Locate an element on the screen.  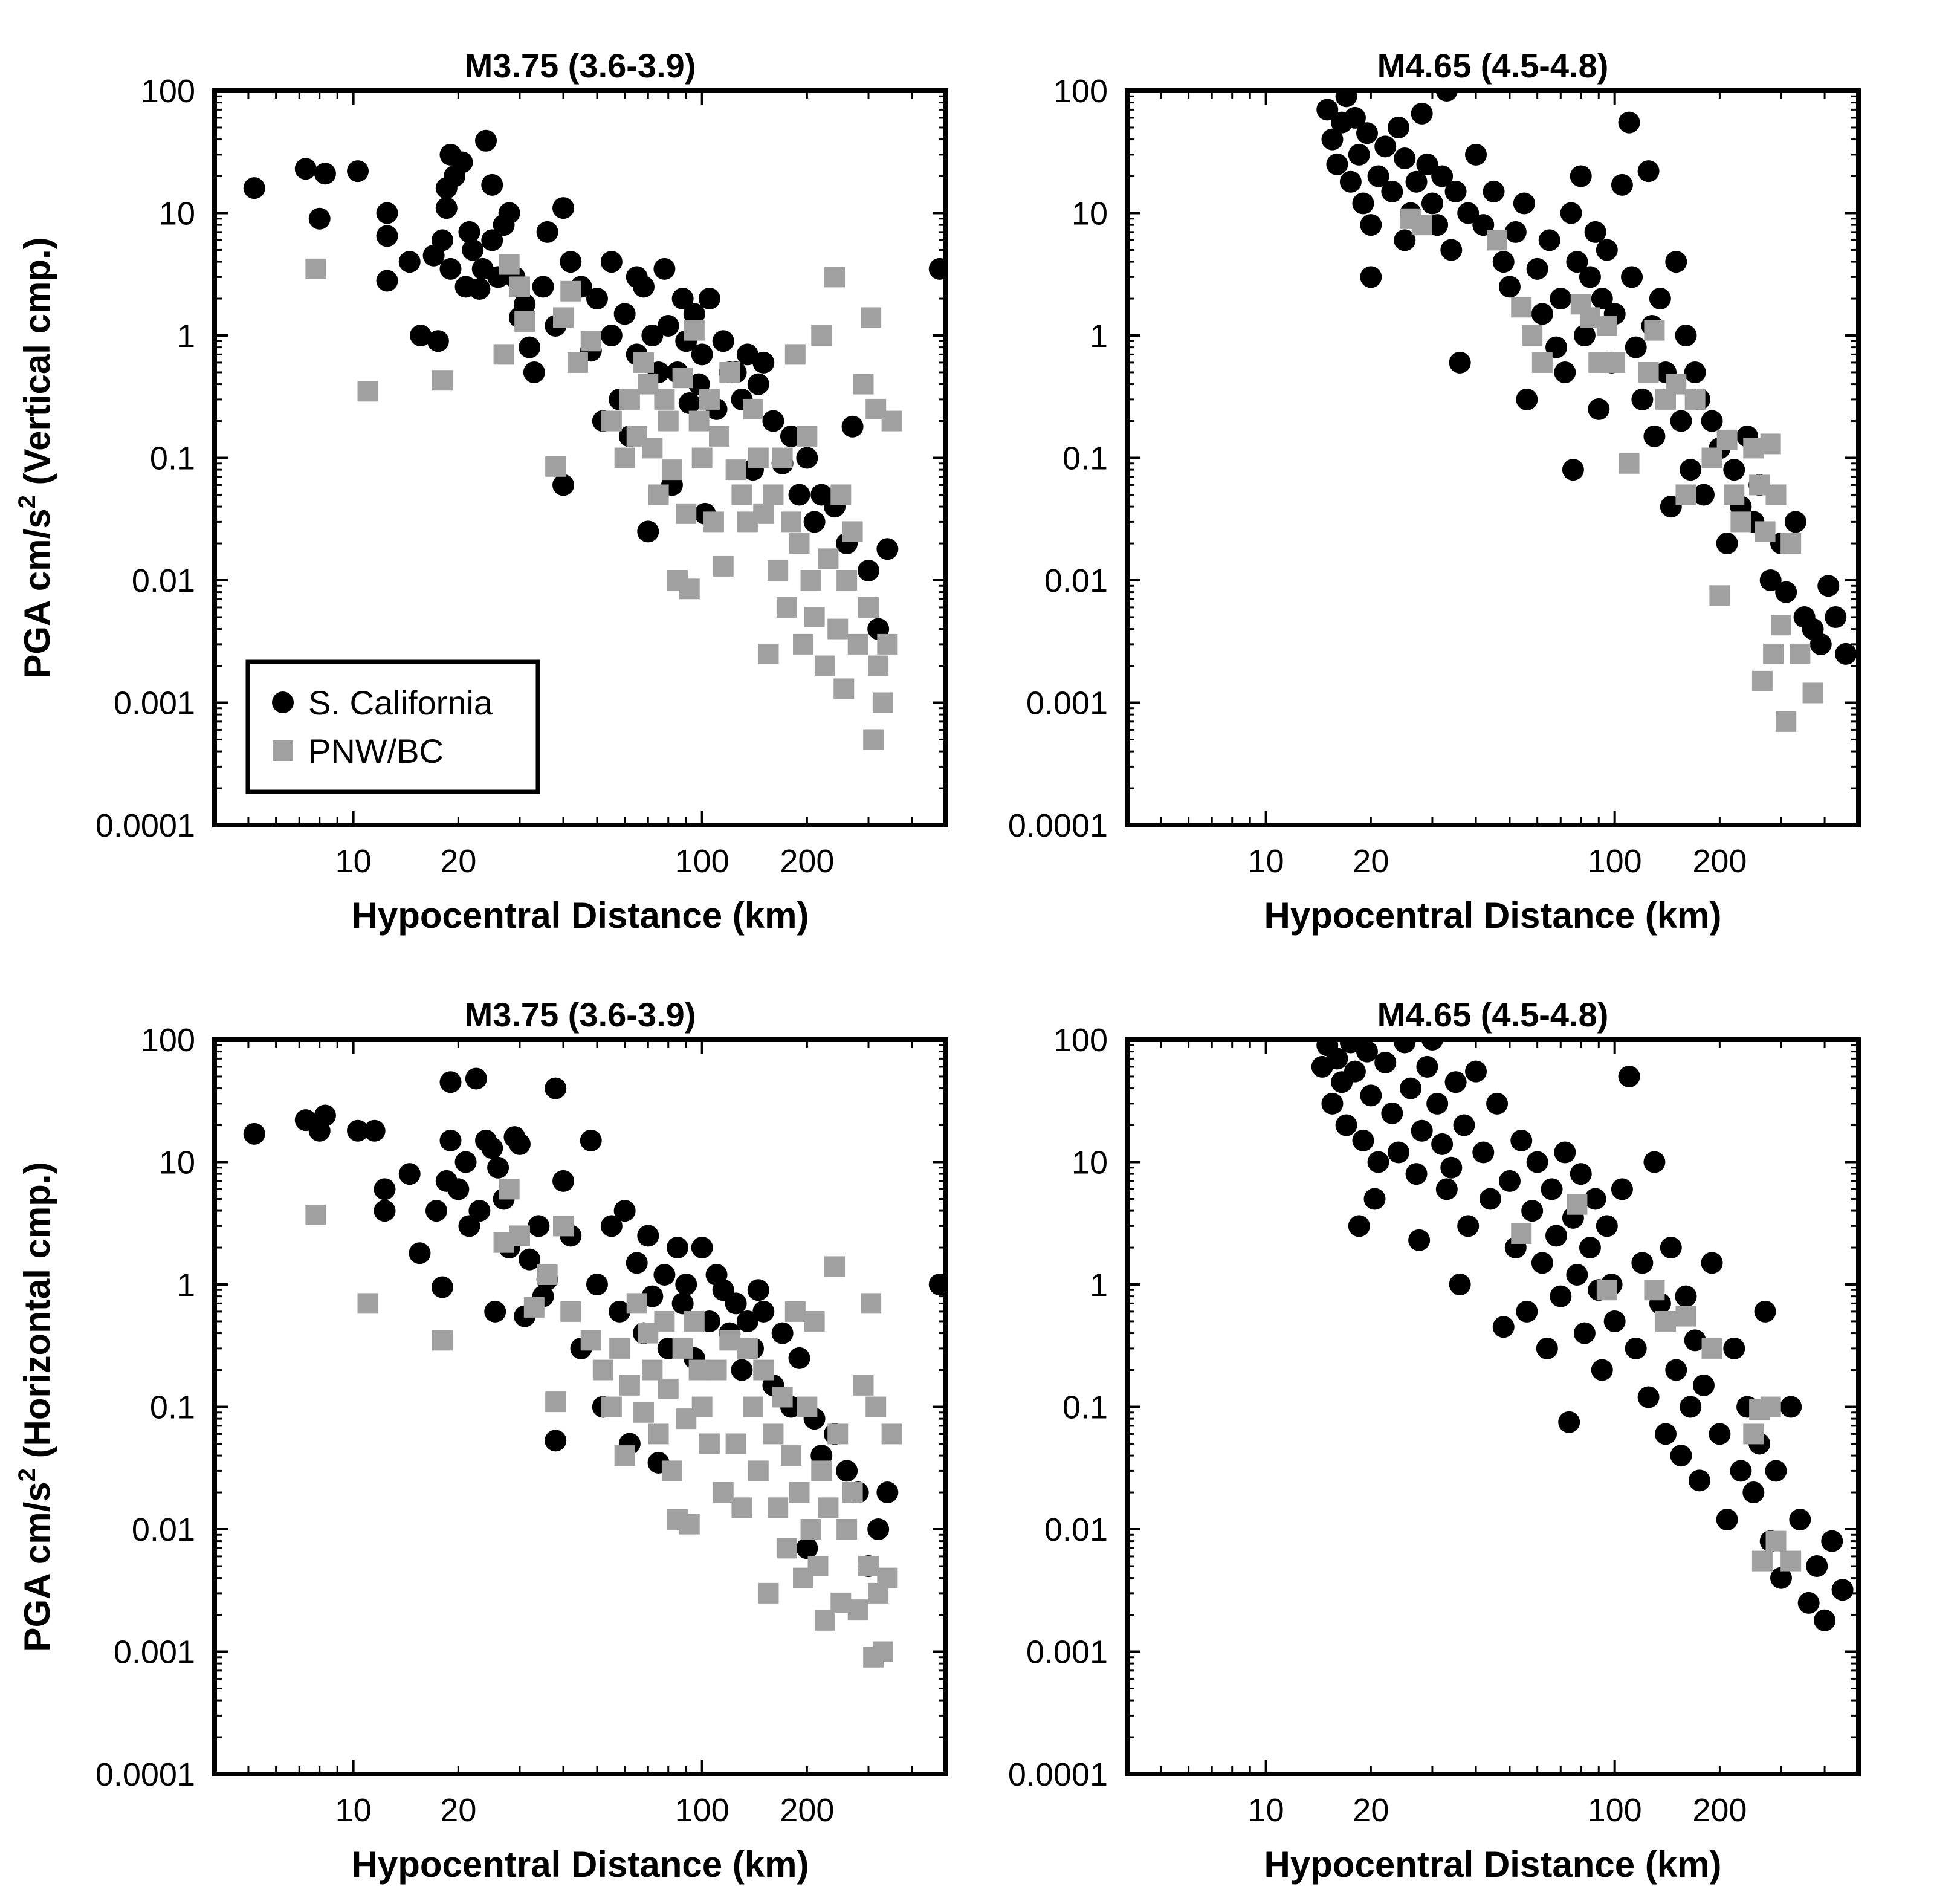
y-axis-label: PGA cm/s2 (Horizontal cmp.) is located at coordinates (35, 1406).